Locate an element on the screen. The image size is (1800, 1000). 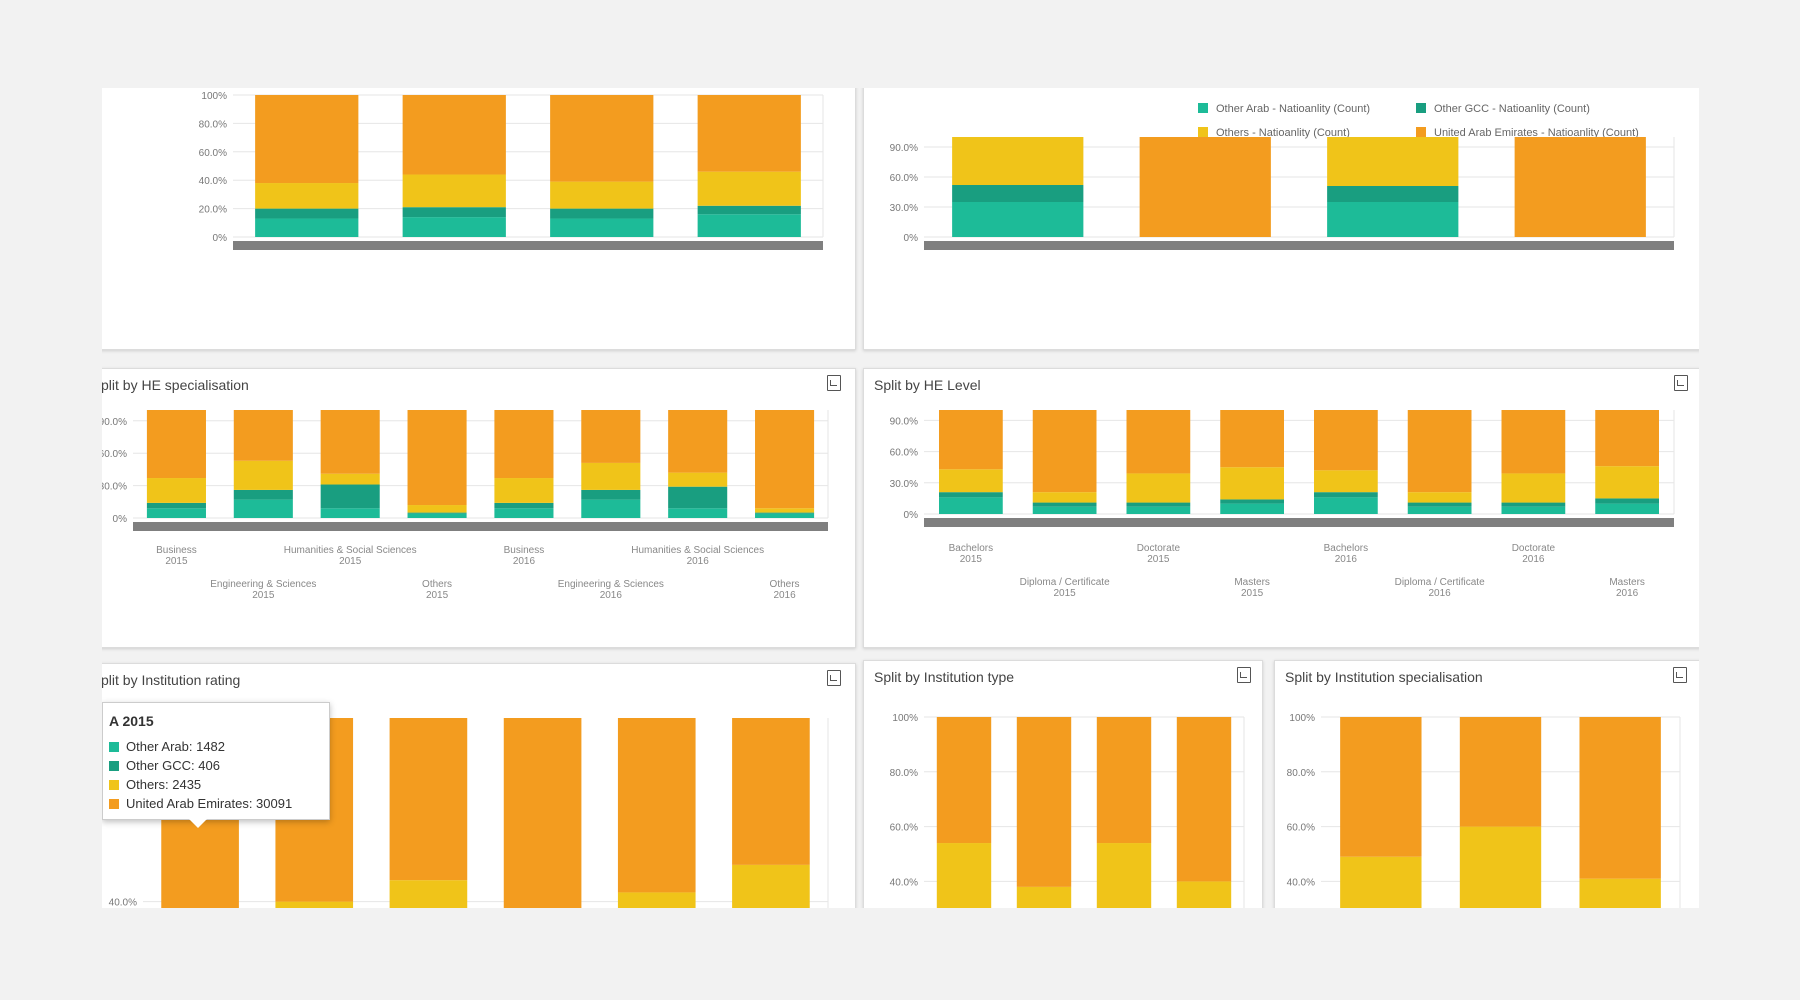
legend-item-other-gcc: Other GCC - Natioanlity (Count) is located at coordinates (1503, 109).